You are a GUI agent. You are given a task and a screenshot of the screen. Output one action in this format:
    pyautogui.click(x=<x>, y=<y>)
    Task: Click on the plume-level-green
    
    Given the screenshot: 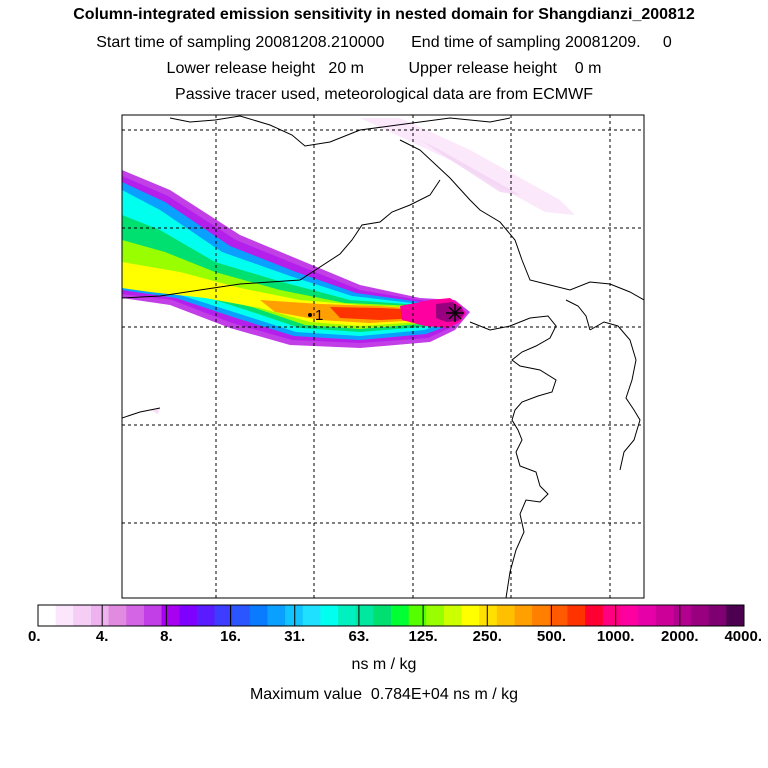 What is the action you would take?
    pyautogui.click(x=288, y=273)
    